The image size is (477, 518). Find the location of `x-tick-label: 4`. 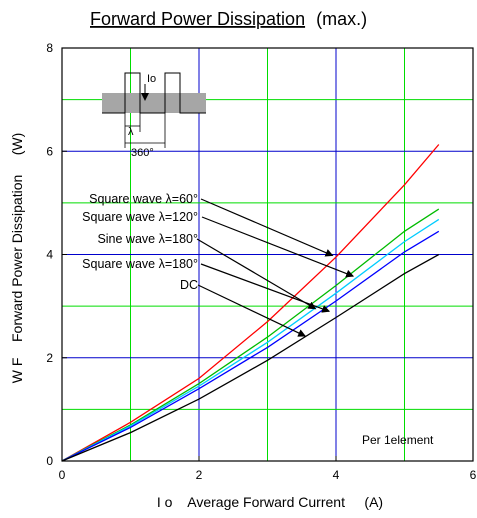

x-tick-label: 4 is located at coordinates (336, 475).